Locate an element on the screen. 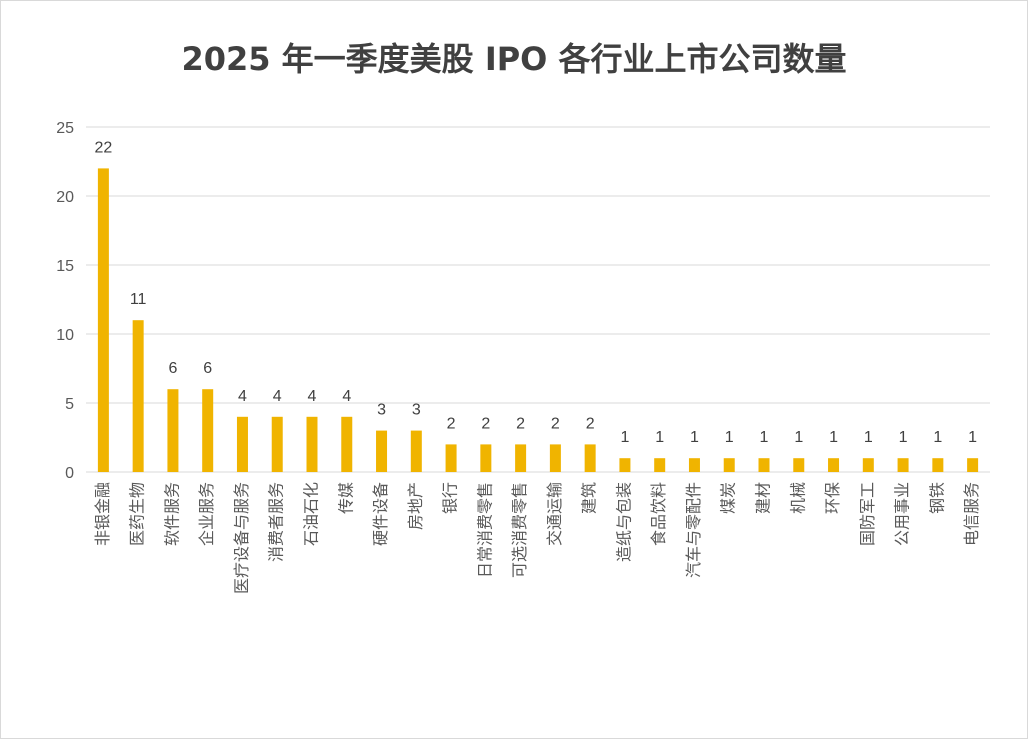 This screenshot has height=739, width=1028. category-label: 银行 is located at coordinates (450, 498).